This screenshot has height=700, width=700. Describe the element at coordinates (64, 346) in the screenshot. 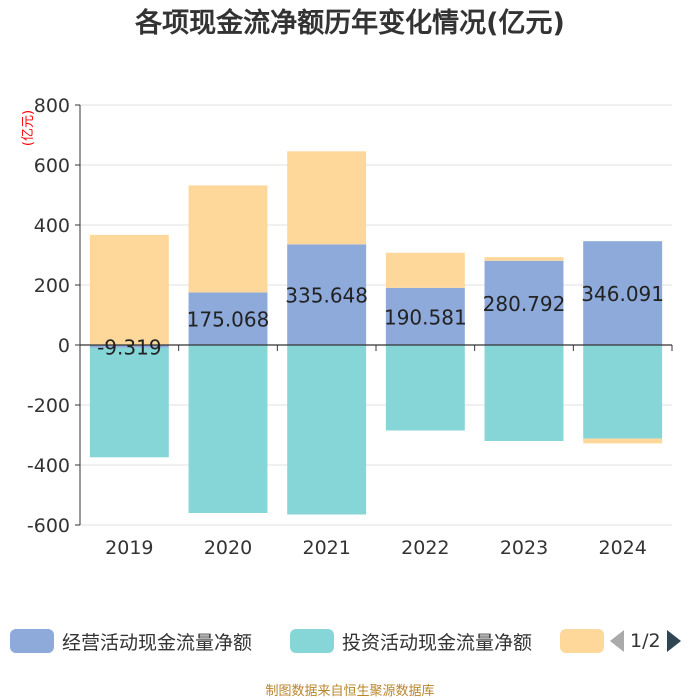

I see `y-tick-label-0: 0` at that location.